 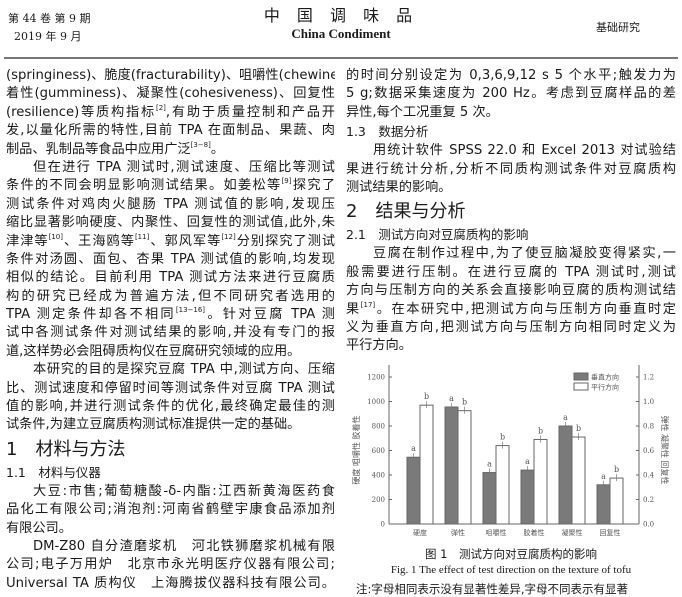 What do you see at coordinates (184, 167) in the screenshot?
I see `text-line: 但在进行 TPA 测试时,测试速度、压缩比等测试` at bounding box center [184, 167].